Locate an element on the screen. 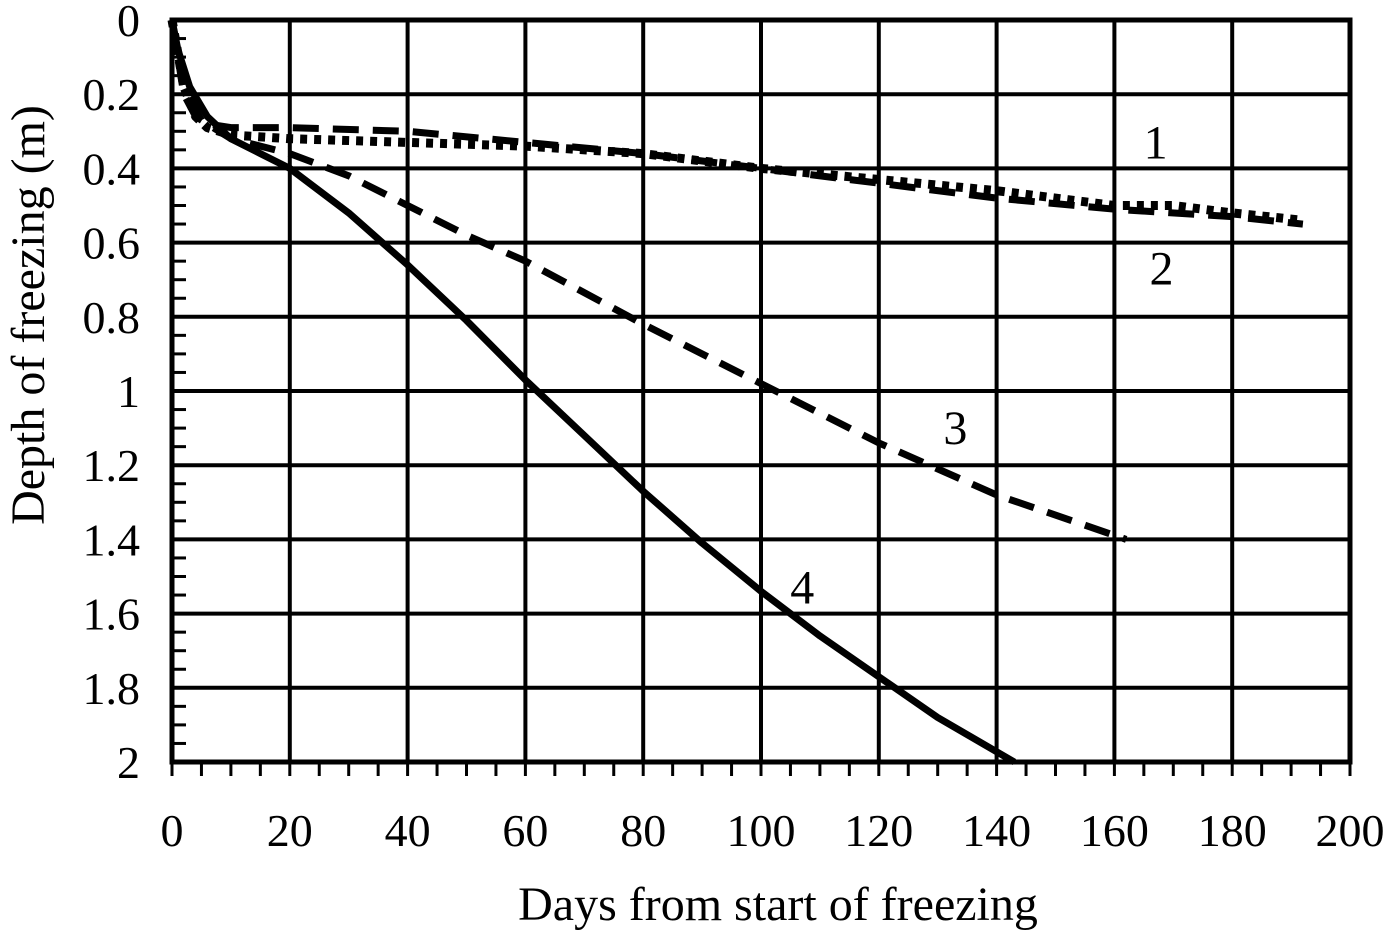  y-tick-label: 0.4 is located at coordinates (112, 168).